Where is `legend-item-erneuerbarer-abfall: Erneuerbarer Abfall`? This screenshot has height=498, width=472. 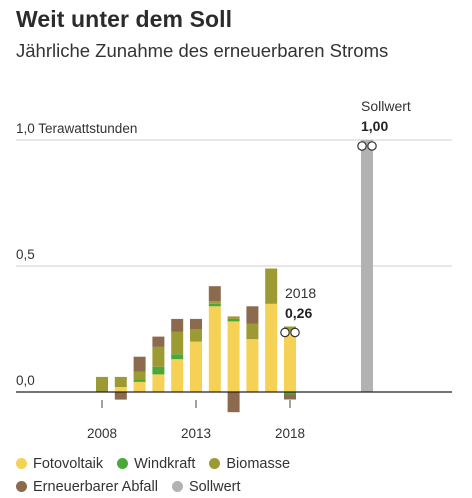 legend-item-erneuerbarer-abfall: Erneuerbarer Abfall is located at coordinates (87, 487).